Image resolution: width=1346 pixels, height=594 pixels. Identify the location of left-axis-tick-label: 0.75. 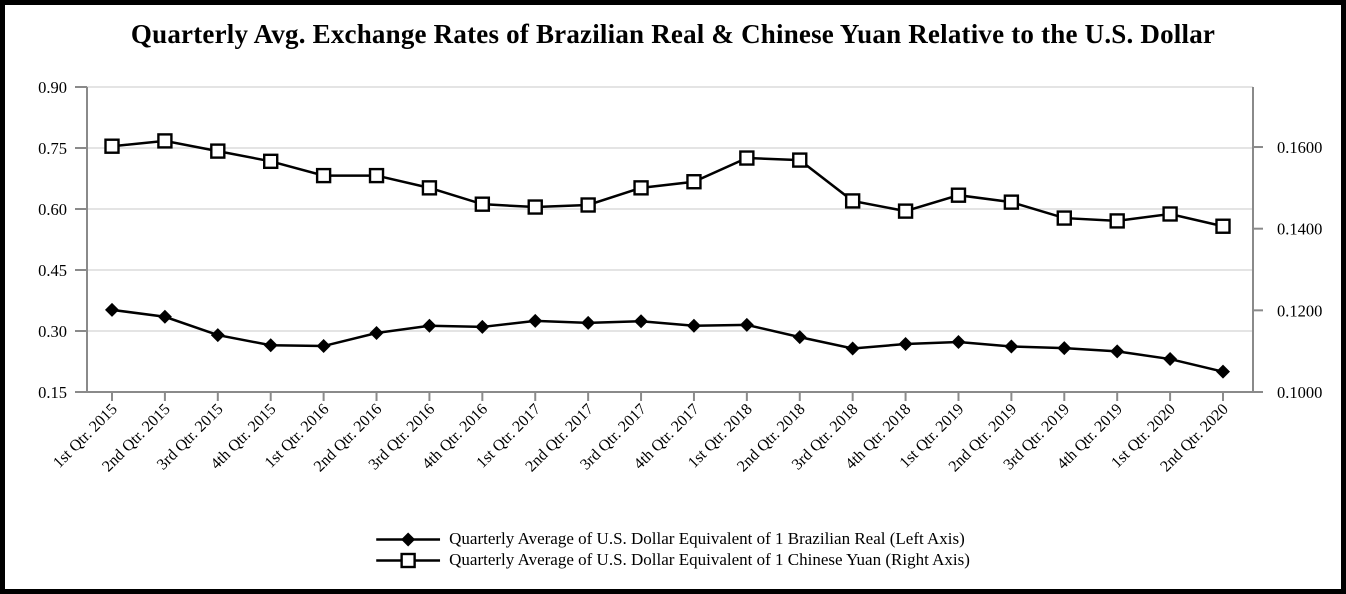
(52, 148).